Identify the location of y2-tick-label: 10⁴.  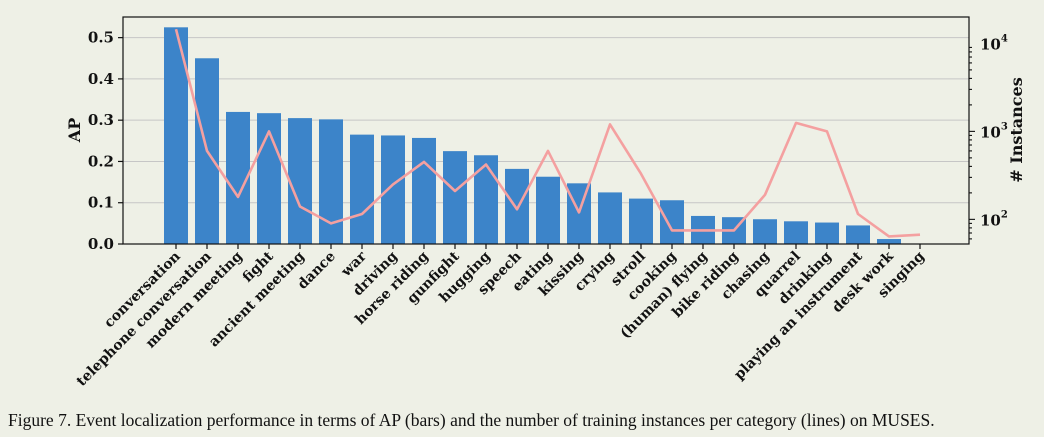
(994, 43).